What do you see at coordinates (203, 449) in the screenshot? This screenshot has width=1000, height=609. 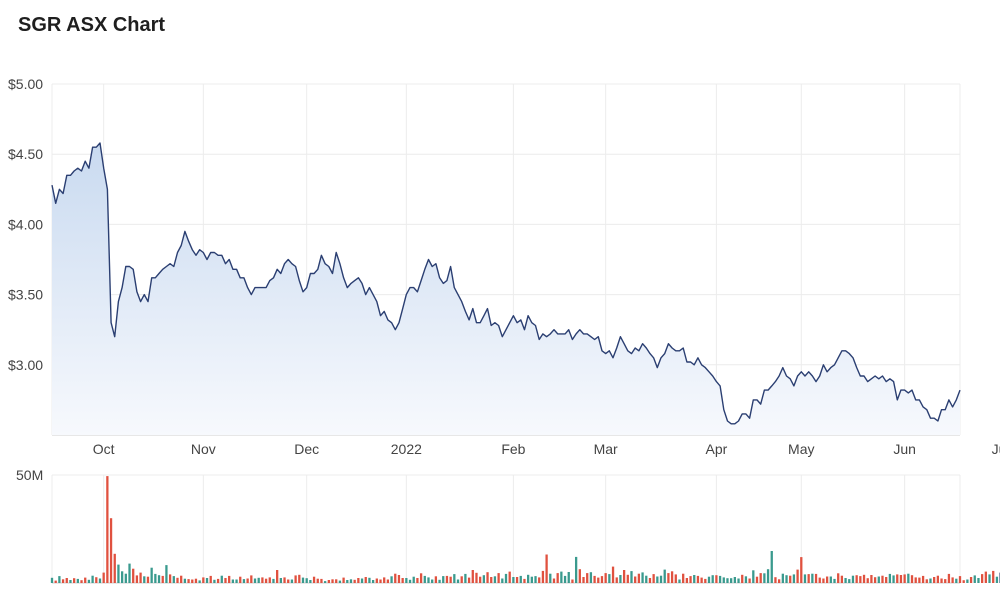 I see `time-tick-label: Nov` at bounding box center [203, 449].